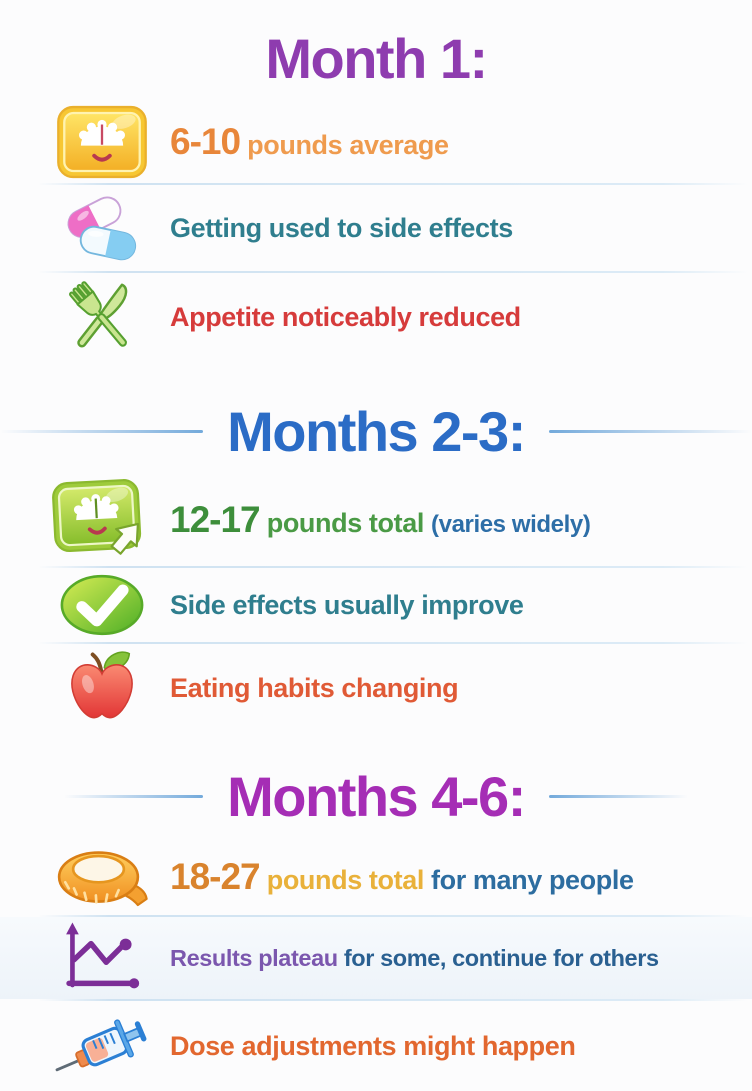 Image resolution: width=752 pixels, height=1091 pixels. I want to click on timeline-row: Eating habits changing, so click(376, 688).